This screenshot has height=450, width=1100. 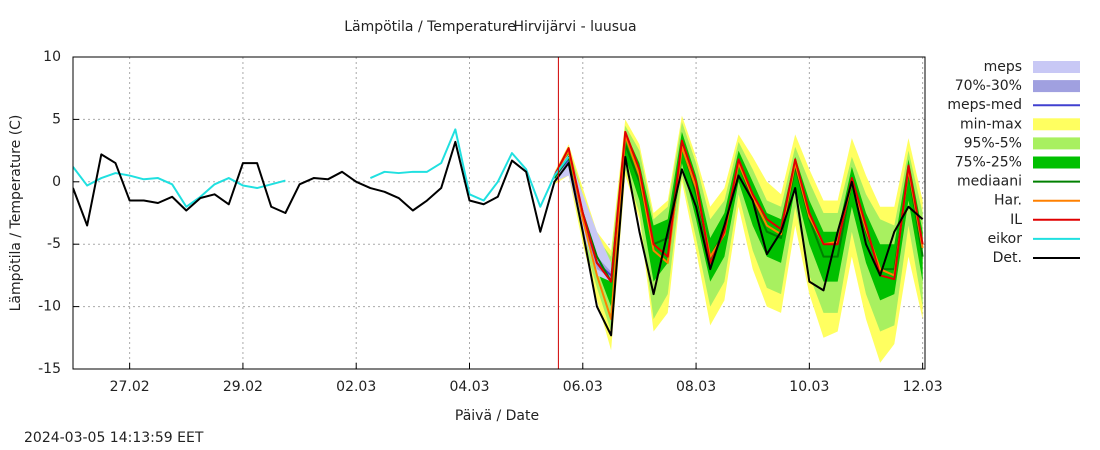 What do you see at coordinates (469, 387) in the screenshot?
I see `x-tick-label: 04.03` at bounding box center [469, 387].